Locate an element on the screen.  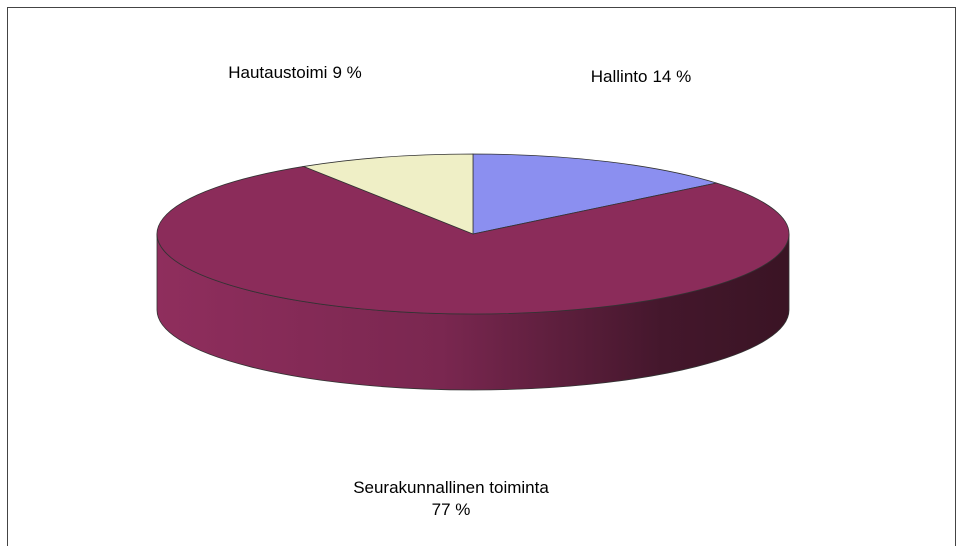
value-label: 9 % is located at coordinates (346, 72).